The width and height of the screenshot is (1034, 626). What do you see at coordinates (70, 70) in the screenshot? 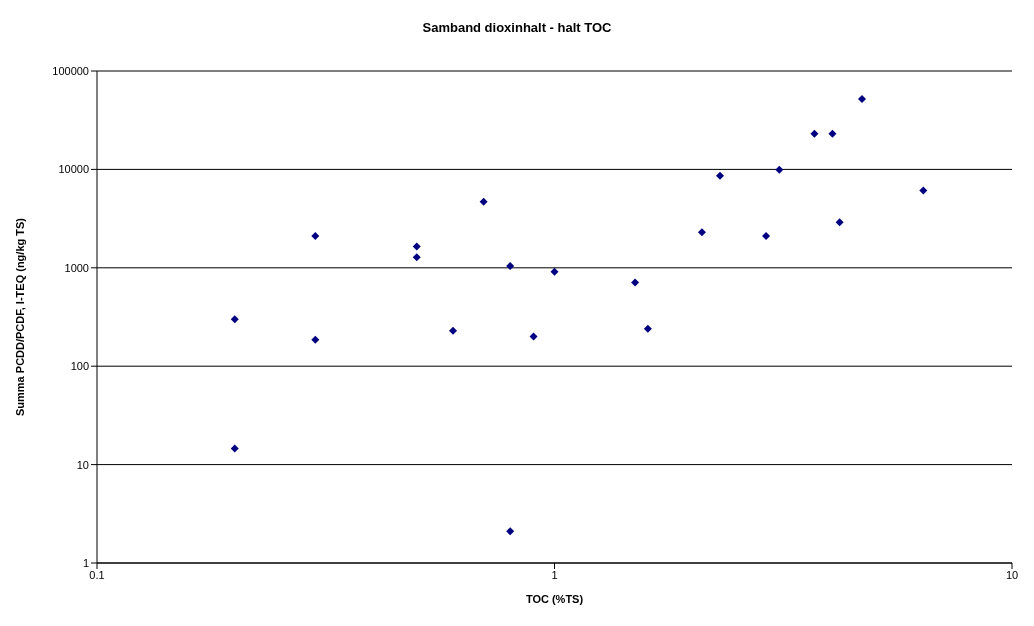
I see `y-tick-label: 100000` at bounding box center [70, 70].